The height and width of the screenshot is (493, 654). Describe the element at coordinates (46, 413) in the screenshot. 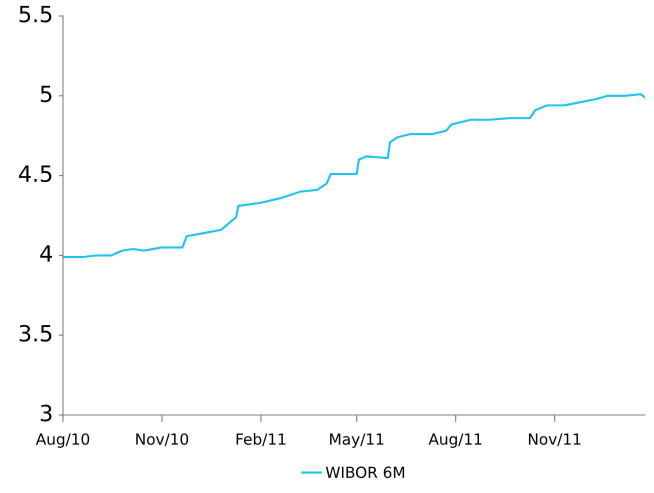

I see `y-tick-label: 3` at that location.